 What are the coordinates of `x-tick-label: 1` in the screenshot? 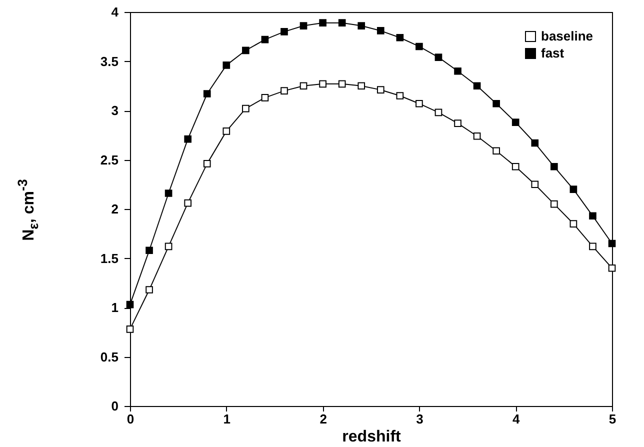 It's located at (227, 419).